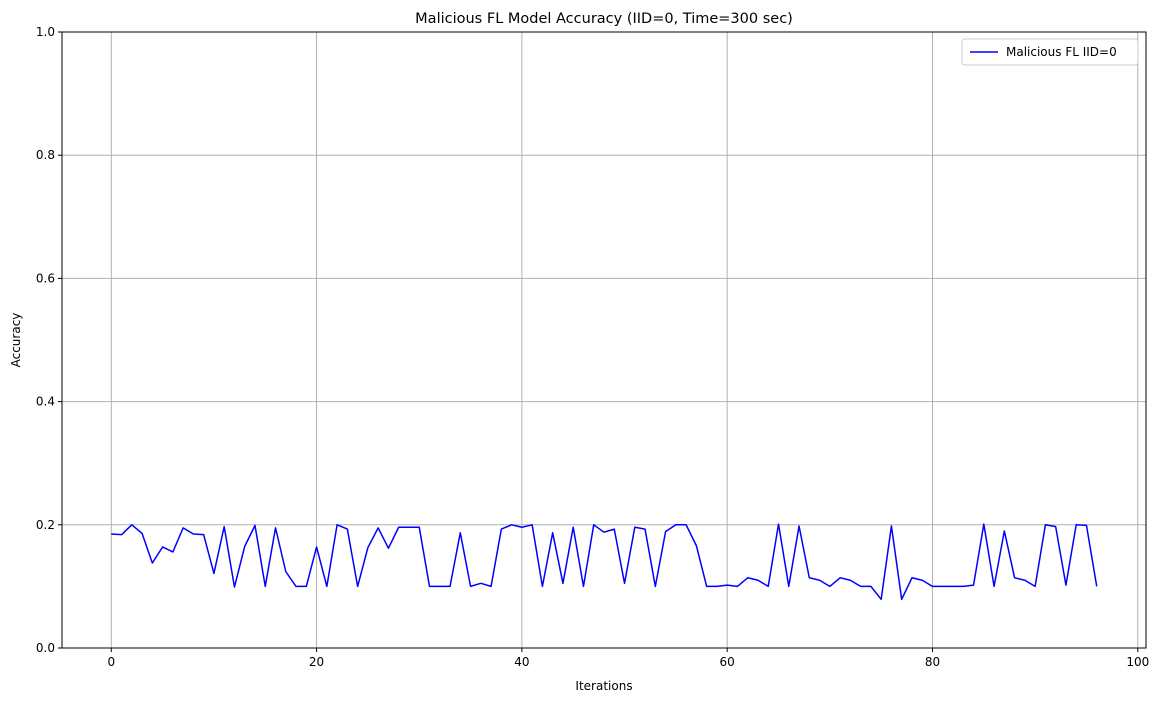 Image resolution: width=1161 pixels, height=701 pixels. I want to click on y-tick-label: 1.0, so click(45, 32).